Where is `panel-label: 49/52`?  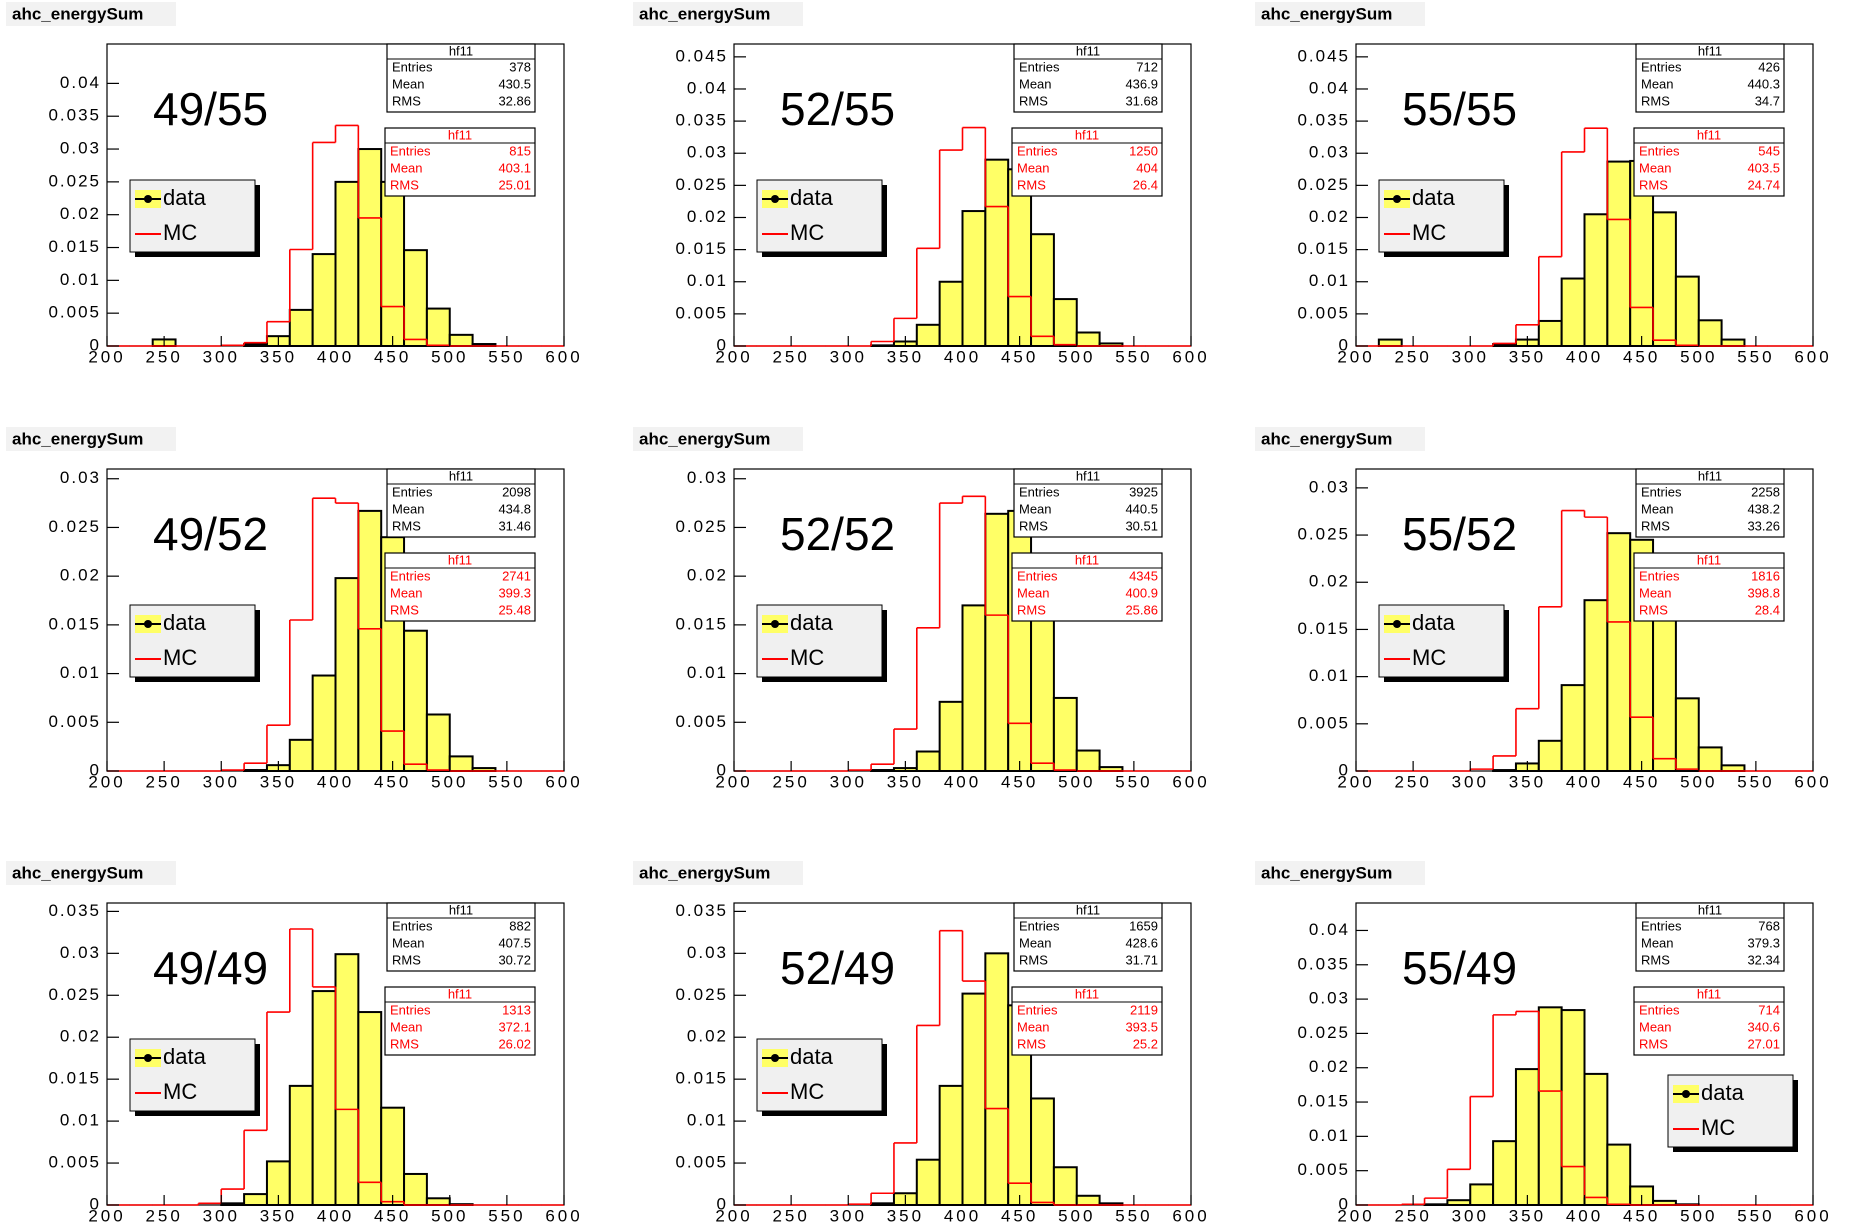 panel-label: 49/52 is located at coordinates (210, 534).